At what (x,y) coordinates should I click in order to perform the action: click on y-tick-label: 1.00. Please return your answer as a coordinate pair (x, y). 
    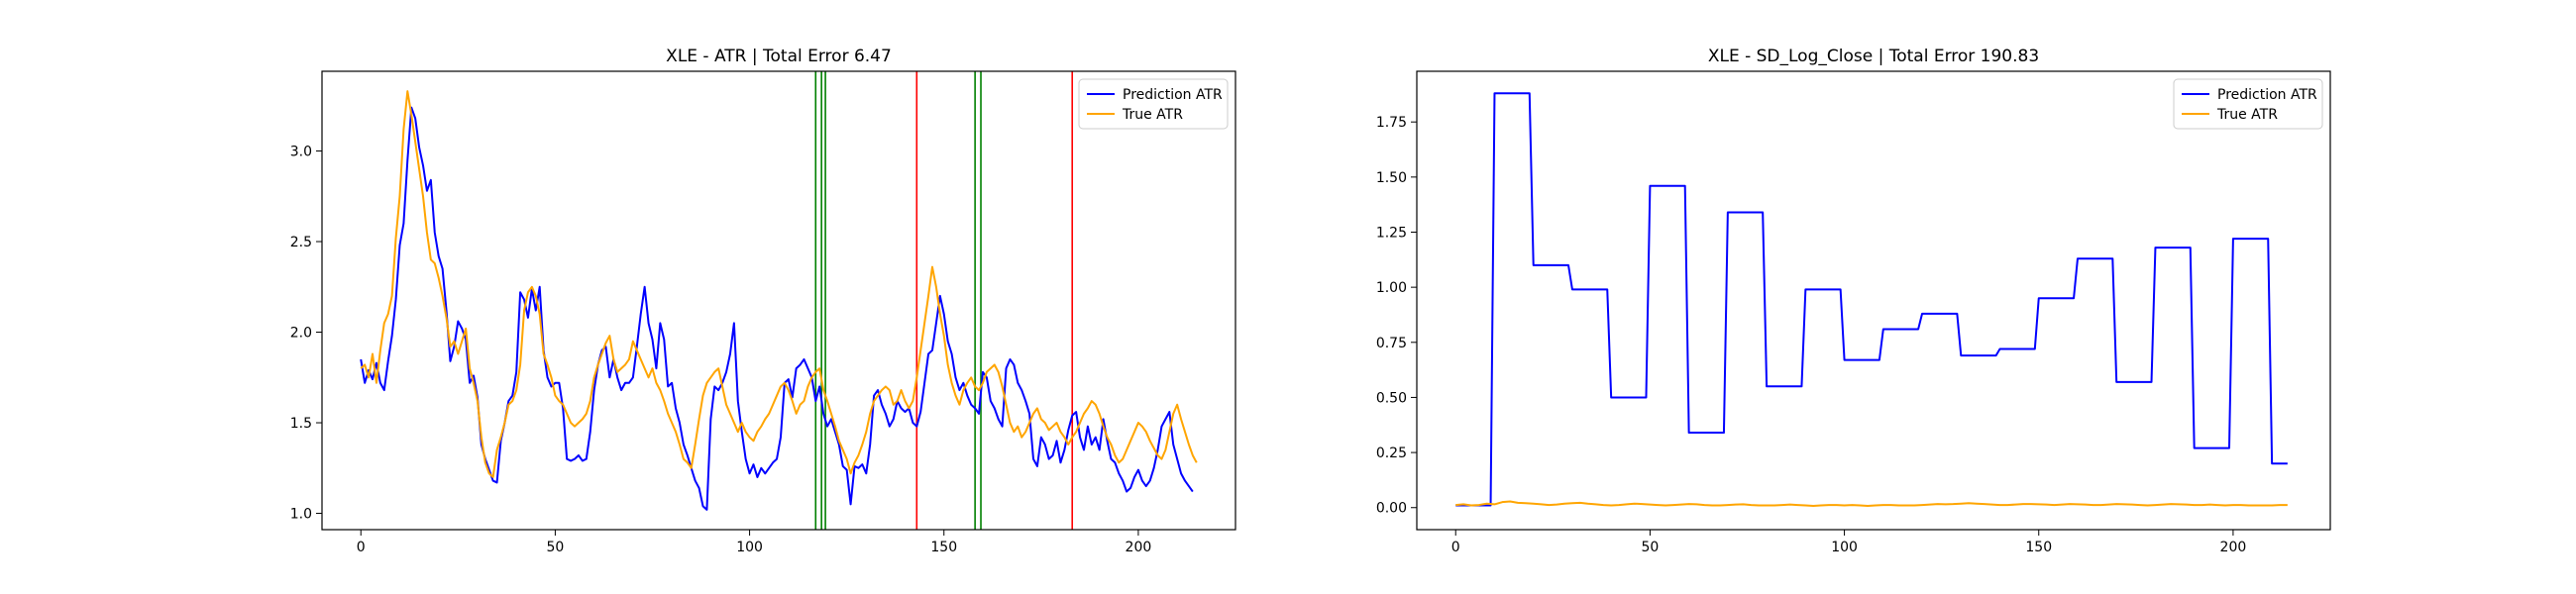
    Looking at the image, I should click on (1391, 288).